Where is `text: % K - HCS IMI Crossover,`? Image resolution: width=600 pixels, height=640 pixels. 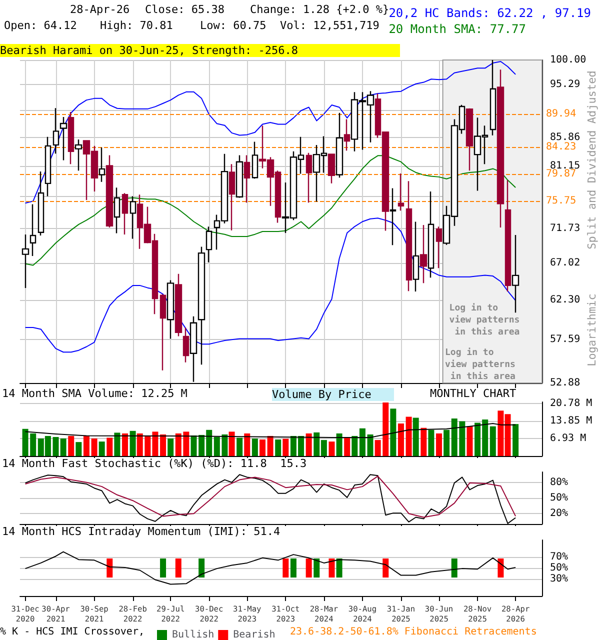
text: % K - HCS IMI Crossover, is located at coordinates (72, 632).